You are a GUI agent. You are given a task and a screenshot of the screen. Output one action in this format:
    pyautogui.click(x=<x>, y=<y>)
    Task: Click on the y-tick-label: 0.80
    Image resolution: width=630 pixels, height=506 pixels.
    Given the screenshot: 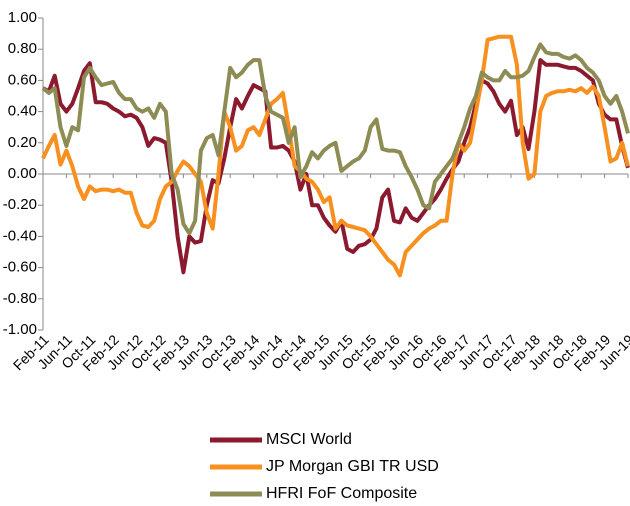 What is the action you would take?
    pyautogui.click(x=22, y=48)
    